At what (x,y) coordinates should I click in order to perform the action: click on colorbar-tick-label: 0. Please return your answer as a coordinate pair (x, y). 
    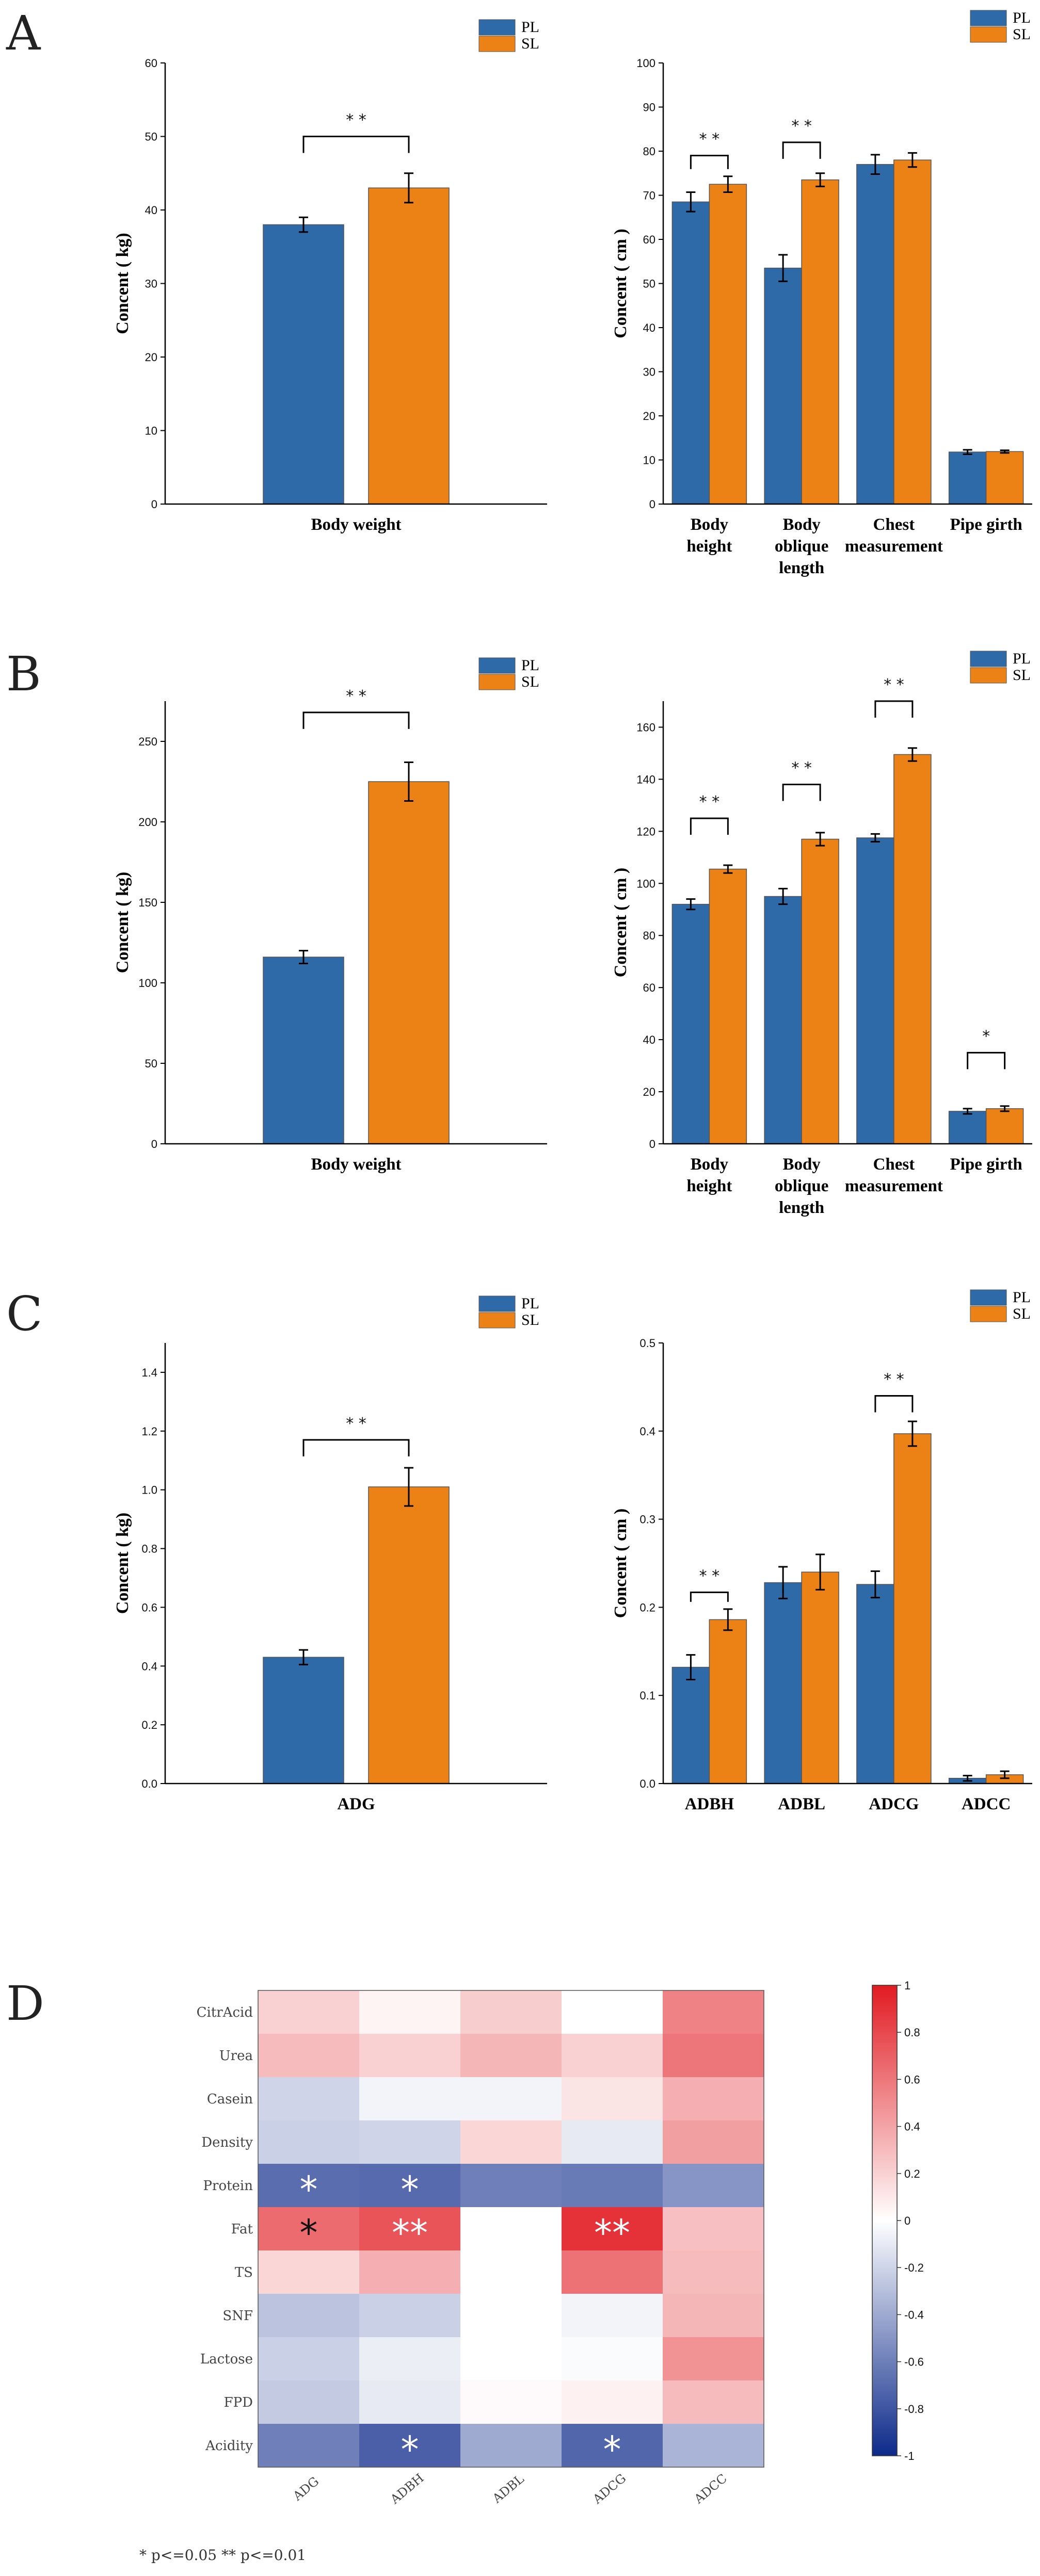
    Looking at the image, I should click on (907, 2220).